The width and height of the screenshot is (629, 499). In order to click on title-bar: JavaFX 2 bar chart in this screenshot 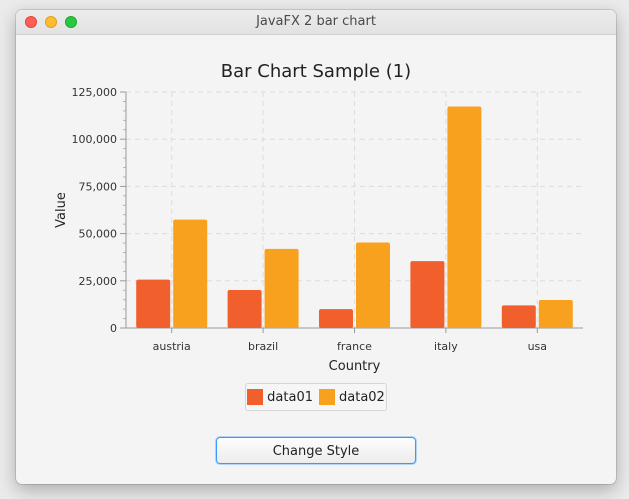, I will do `click(316, 22)`.